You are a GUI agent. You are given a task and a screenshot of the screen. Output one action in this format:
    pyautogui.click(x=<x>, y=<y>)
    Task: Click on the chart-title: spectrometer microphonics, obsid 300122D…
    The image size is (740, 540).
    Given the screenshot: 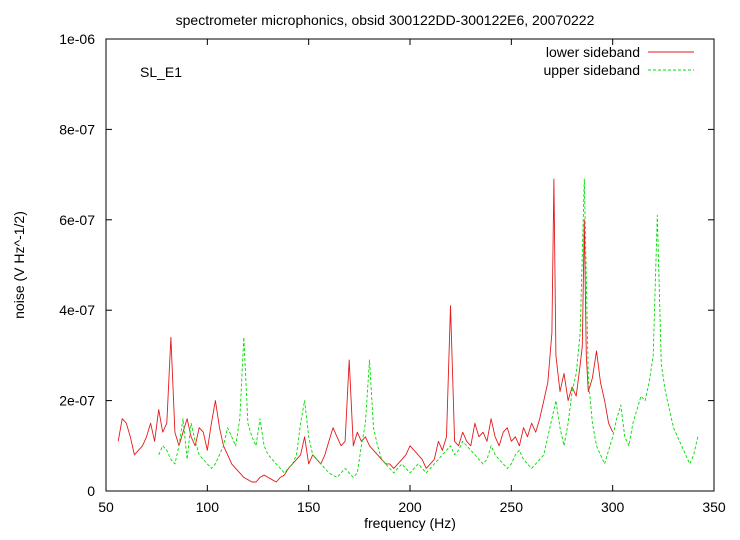 What is the action you would take?
    pyautogui.click(x=385, y=20)
    